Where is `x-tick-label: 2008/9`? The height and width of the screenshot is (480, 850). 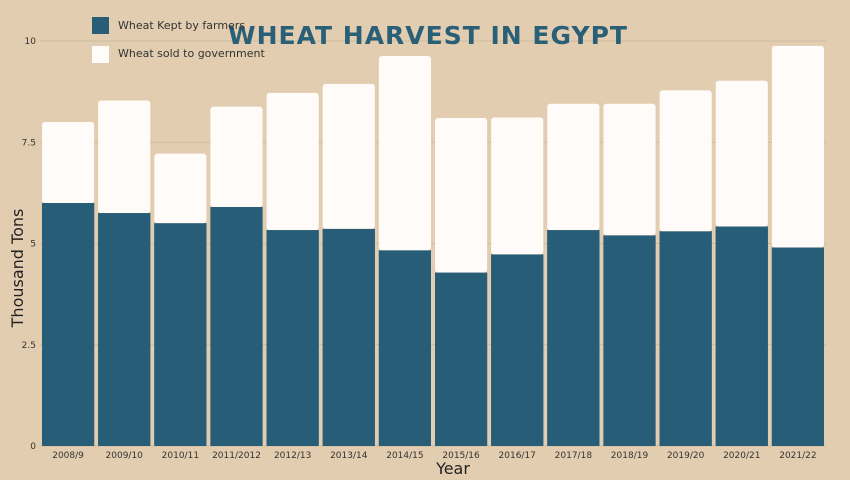
x-tick-label: 2008/9 is located at coordinates (68, 456).